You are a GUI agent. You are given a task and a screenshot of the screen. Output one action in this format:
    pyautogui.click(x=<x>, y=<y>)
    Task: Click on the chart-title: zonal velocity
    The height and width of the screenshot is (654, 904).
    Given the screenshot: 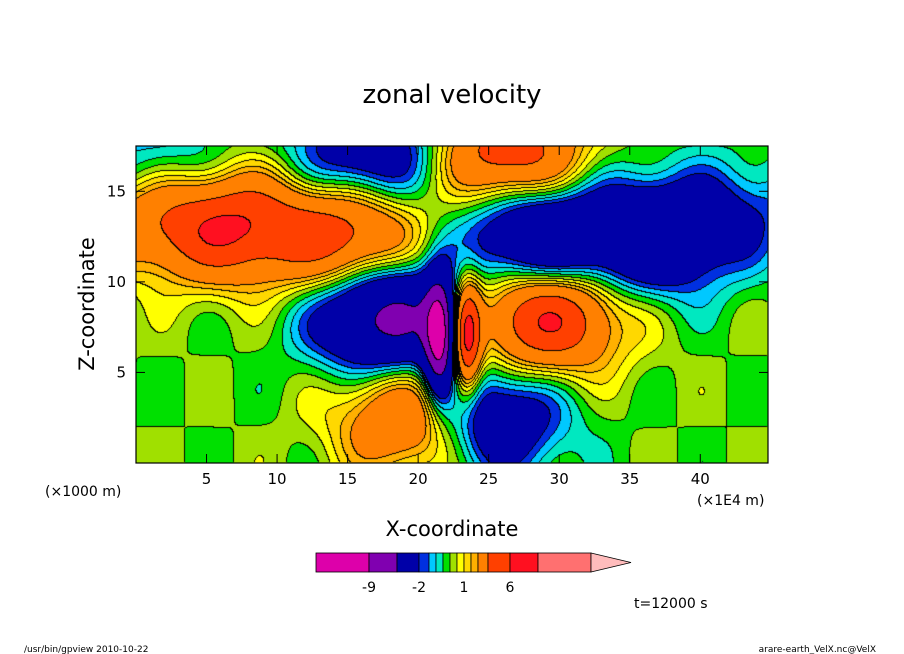 What is the action you would take?
    pyautogui.click(x=451, y=95)
    